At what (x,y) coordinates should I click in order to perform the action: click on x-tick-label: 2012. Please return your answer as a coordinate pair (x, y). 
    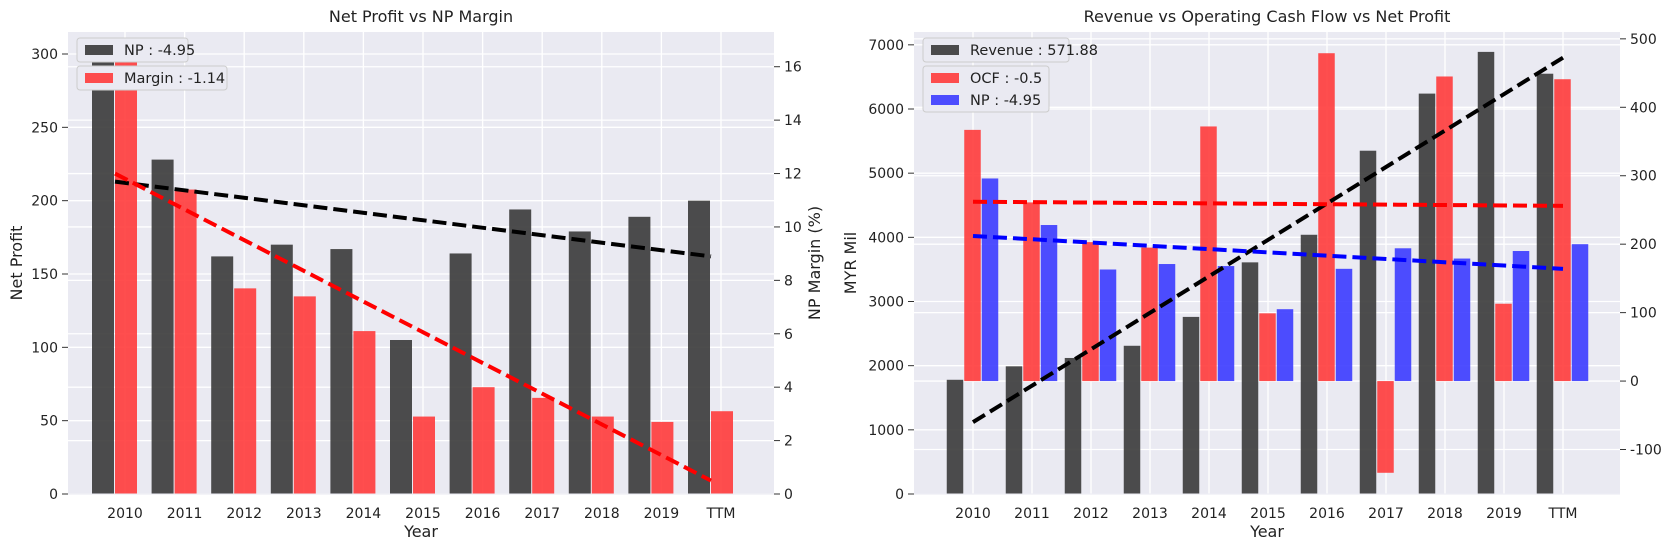
    Looking at the image, I should click on (244, 514).